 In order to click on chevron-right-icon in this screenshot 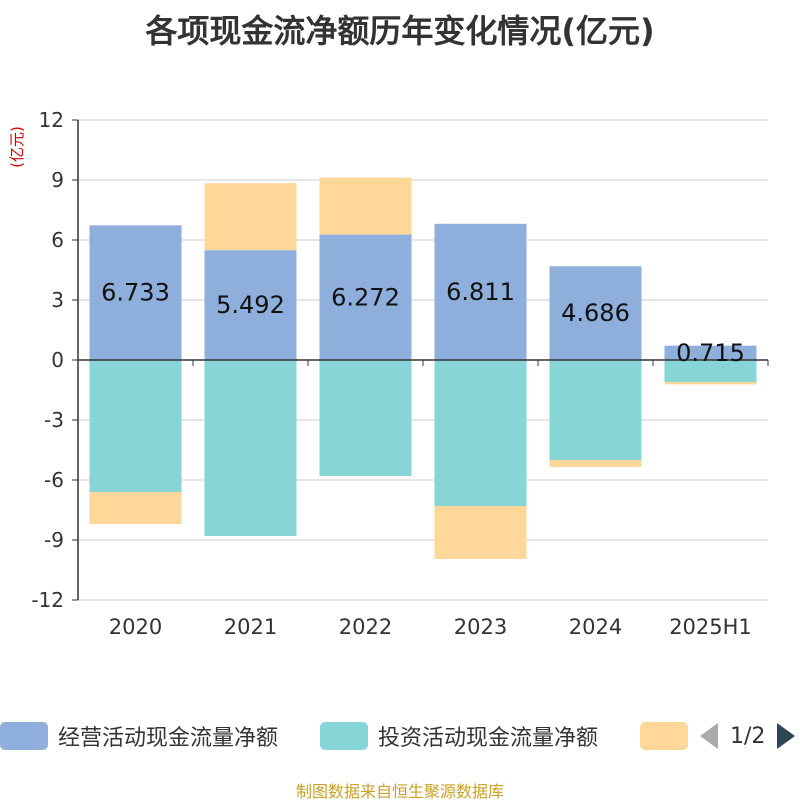, I will do `click(786, 736)`.